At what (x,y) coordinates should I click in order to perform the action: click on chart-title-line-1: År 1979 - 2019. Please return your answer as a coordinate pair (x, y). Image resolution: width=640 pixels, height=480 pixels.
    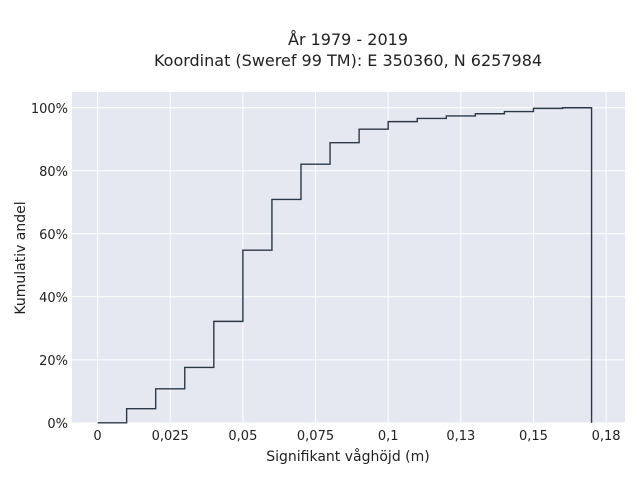
    Looking at the image, I should click on (348, 39).